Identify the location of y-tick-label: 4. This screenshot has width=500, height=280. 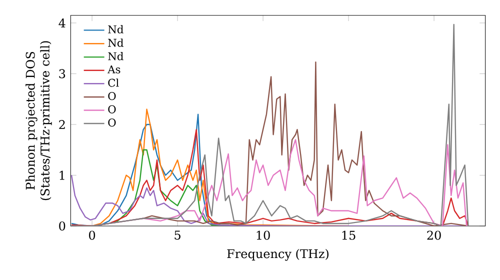
(62, 23).